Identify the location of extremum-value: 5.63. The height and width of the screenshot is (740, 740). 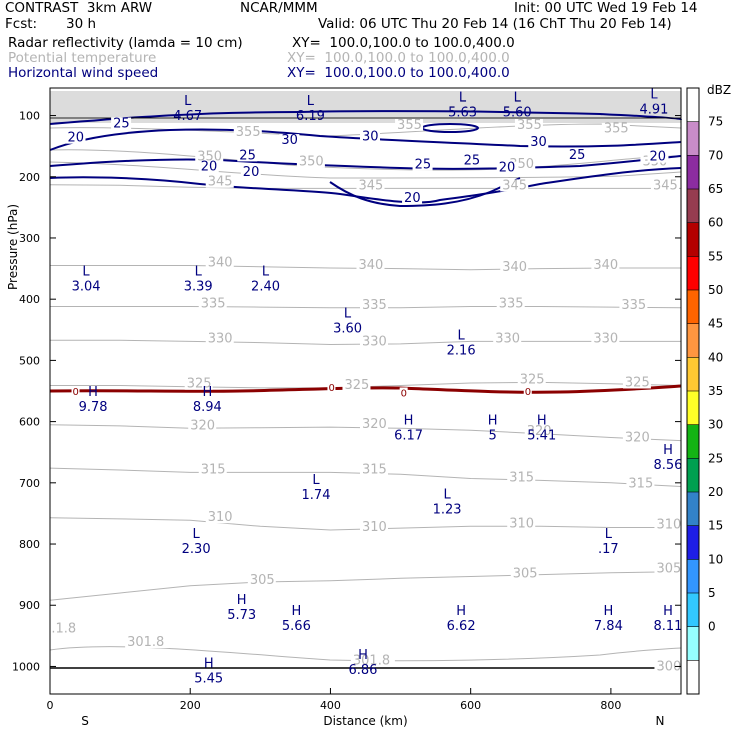
(462, 112).